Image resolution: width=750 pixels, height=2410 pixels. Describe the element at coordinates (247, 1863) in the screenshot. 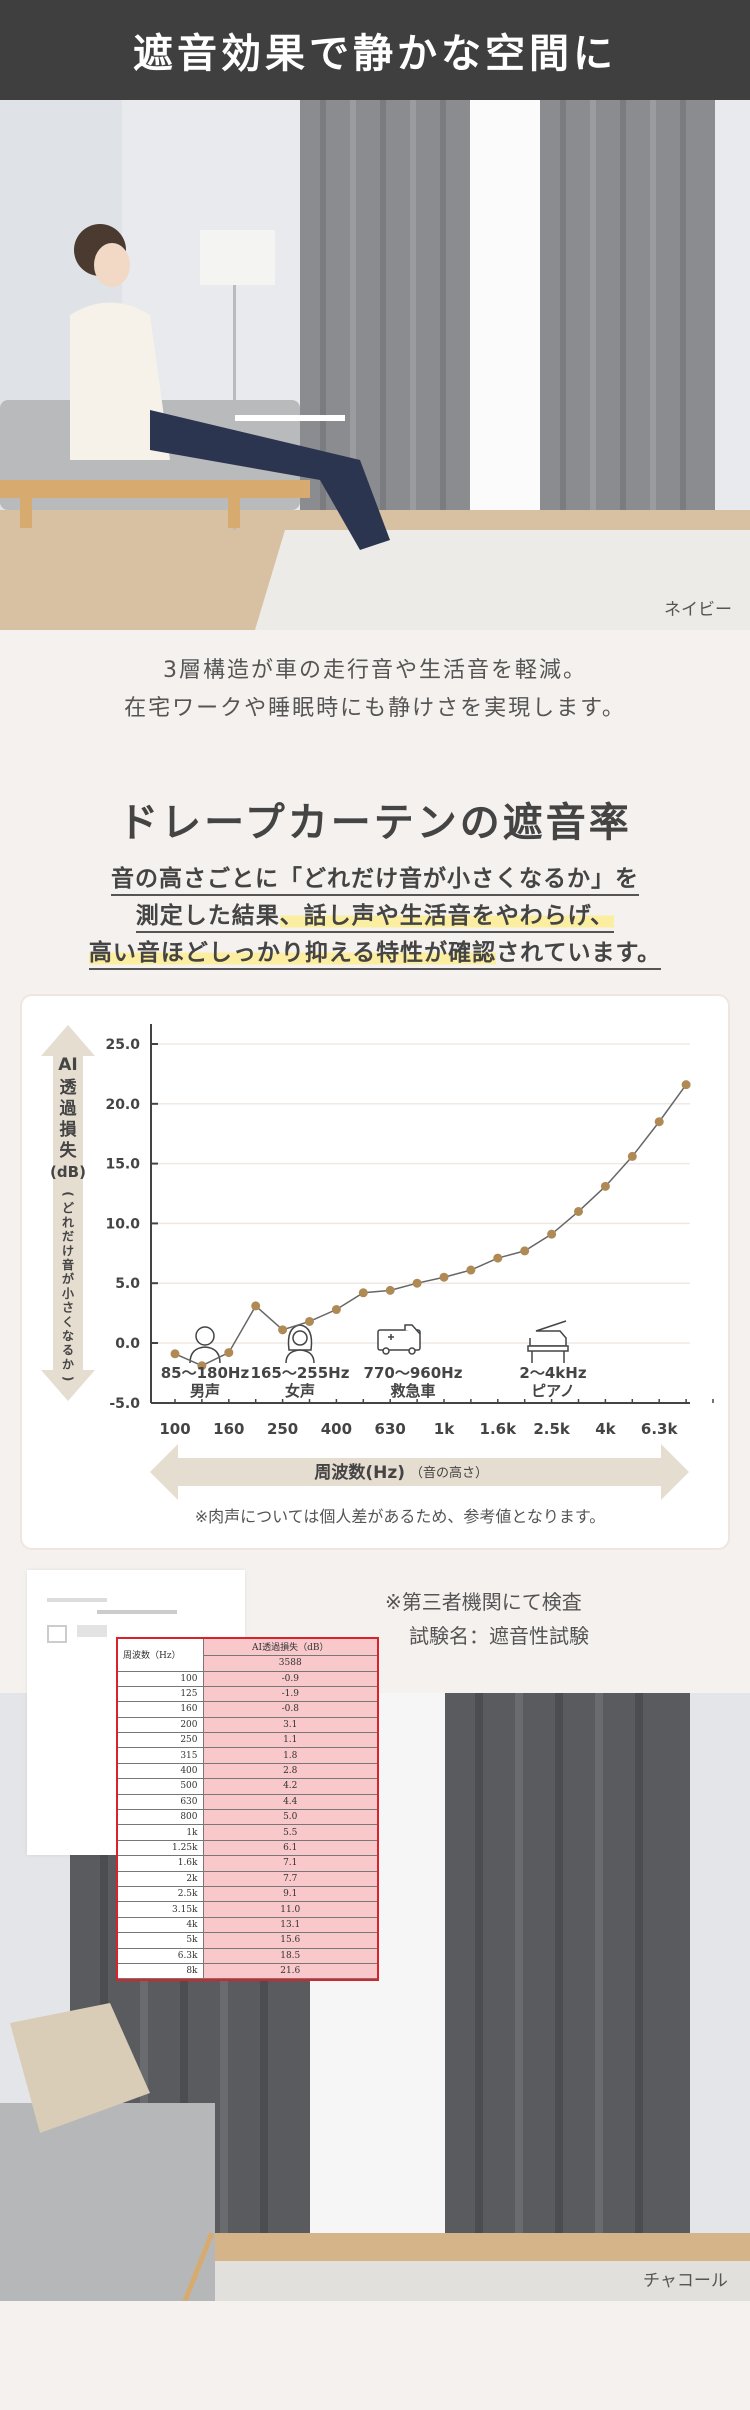

I see `table-row: 1.6k 7.1` at that location.